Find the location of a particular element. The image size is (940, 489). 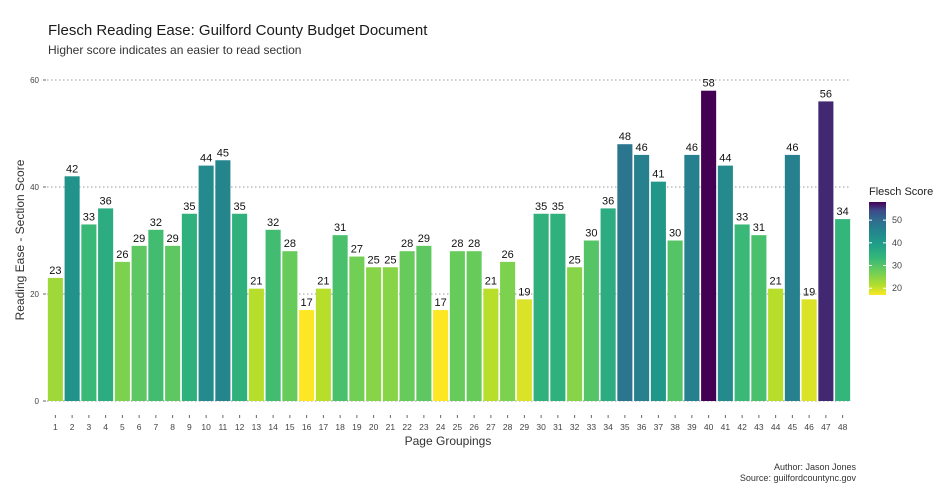

x-tick-label: 8 is located at coordinates (172, 427).